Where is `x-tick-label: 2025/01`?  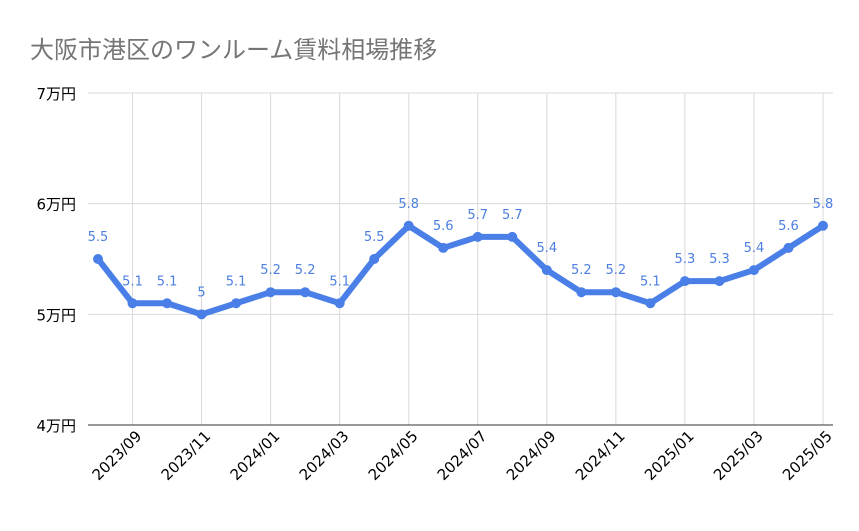
x-tick-label: 2025/01 is located at coordinates (669, 455).